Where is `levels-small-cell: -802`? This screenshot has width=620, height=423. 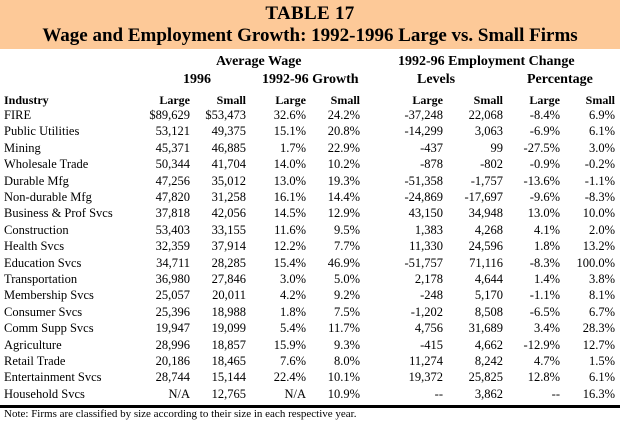 levels-small-cell: -802 is located at coordinates (491, 164).